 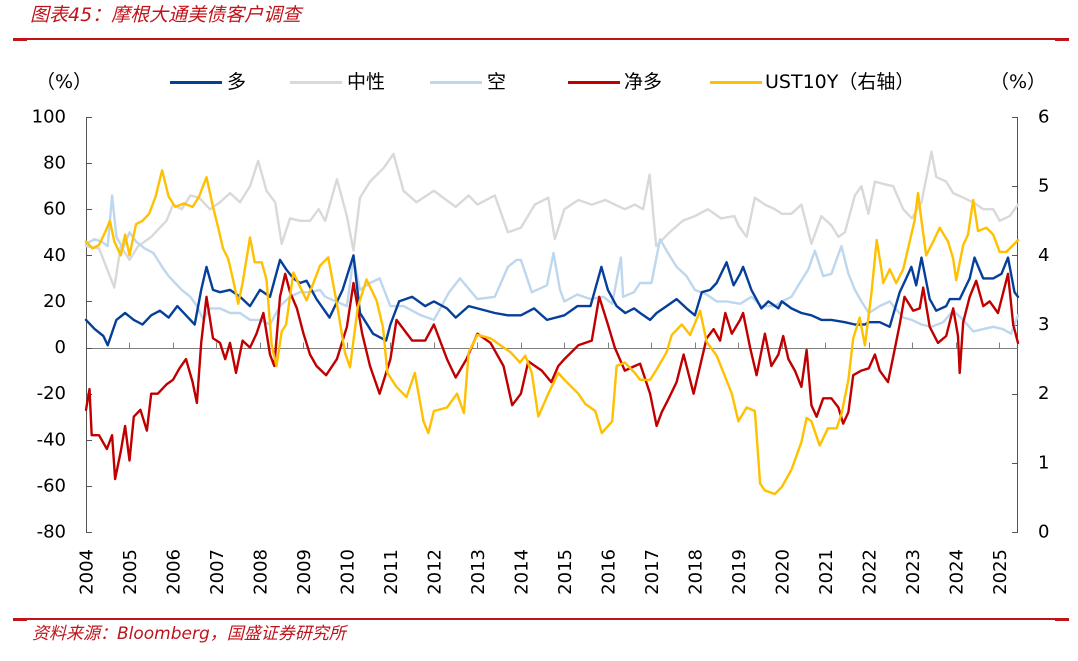 What do you see at coordinates (782, 572) in the screenshot?
I see `x-tick-label: 2020` at bounding box center [782, 572].